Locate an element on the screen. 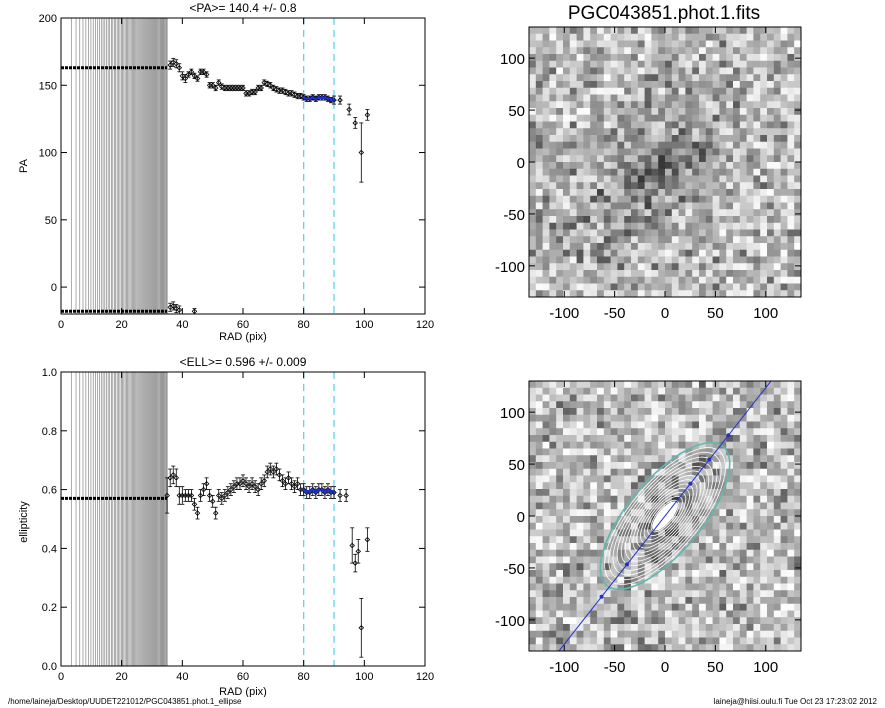 Image resolution: width=885 pixels, height=708 pixels. fit-point is located at coordinates (307, 99).